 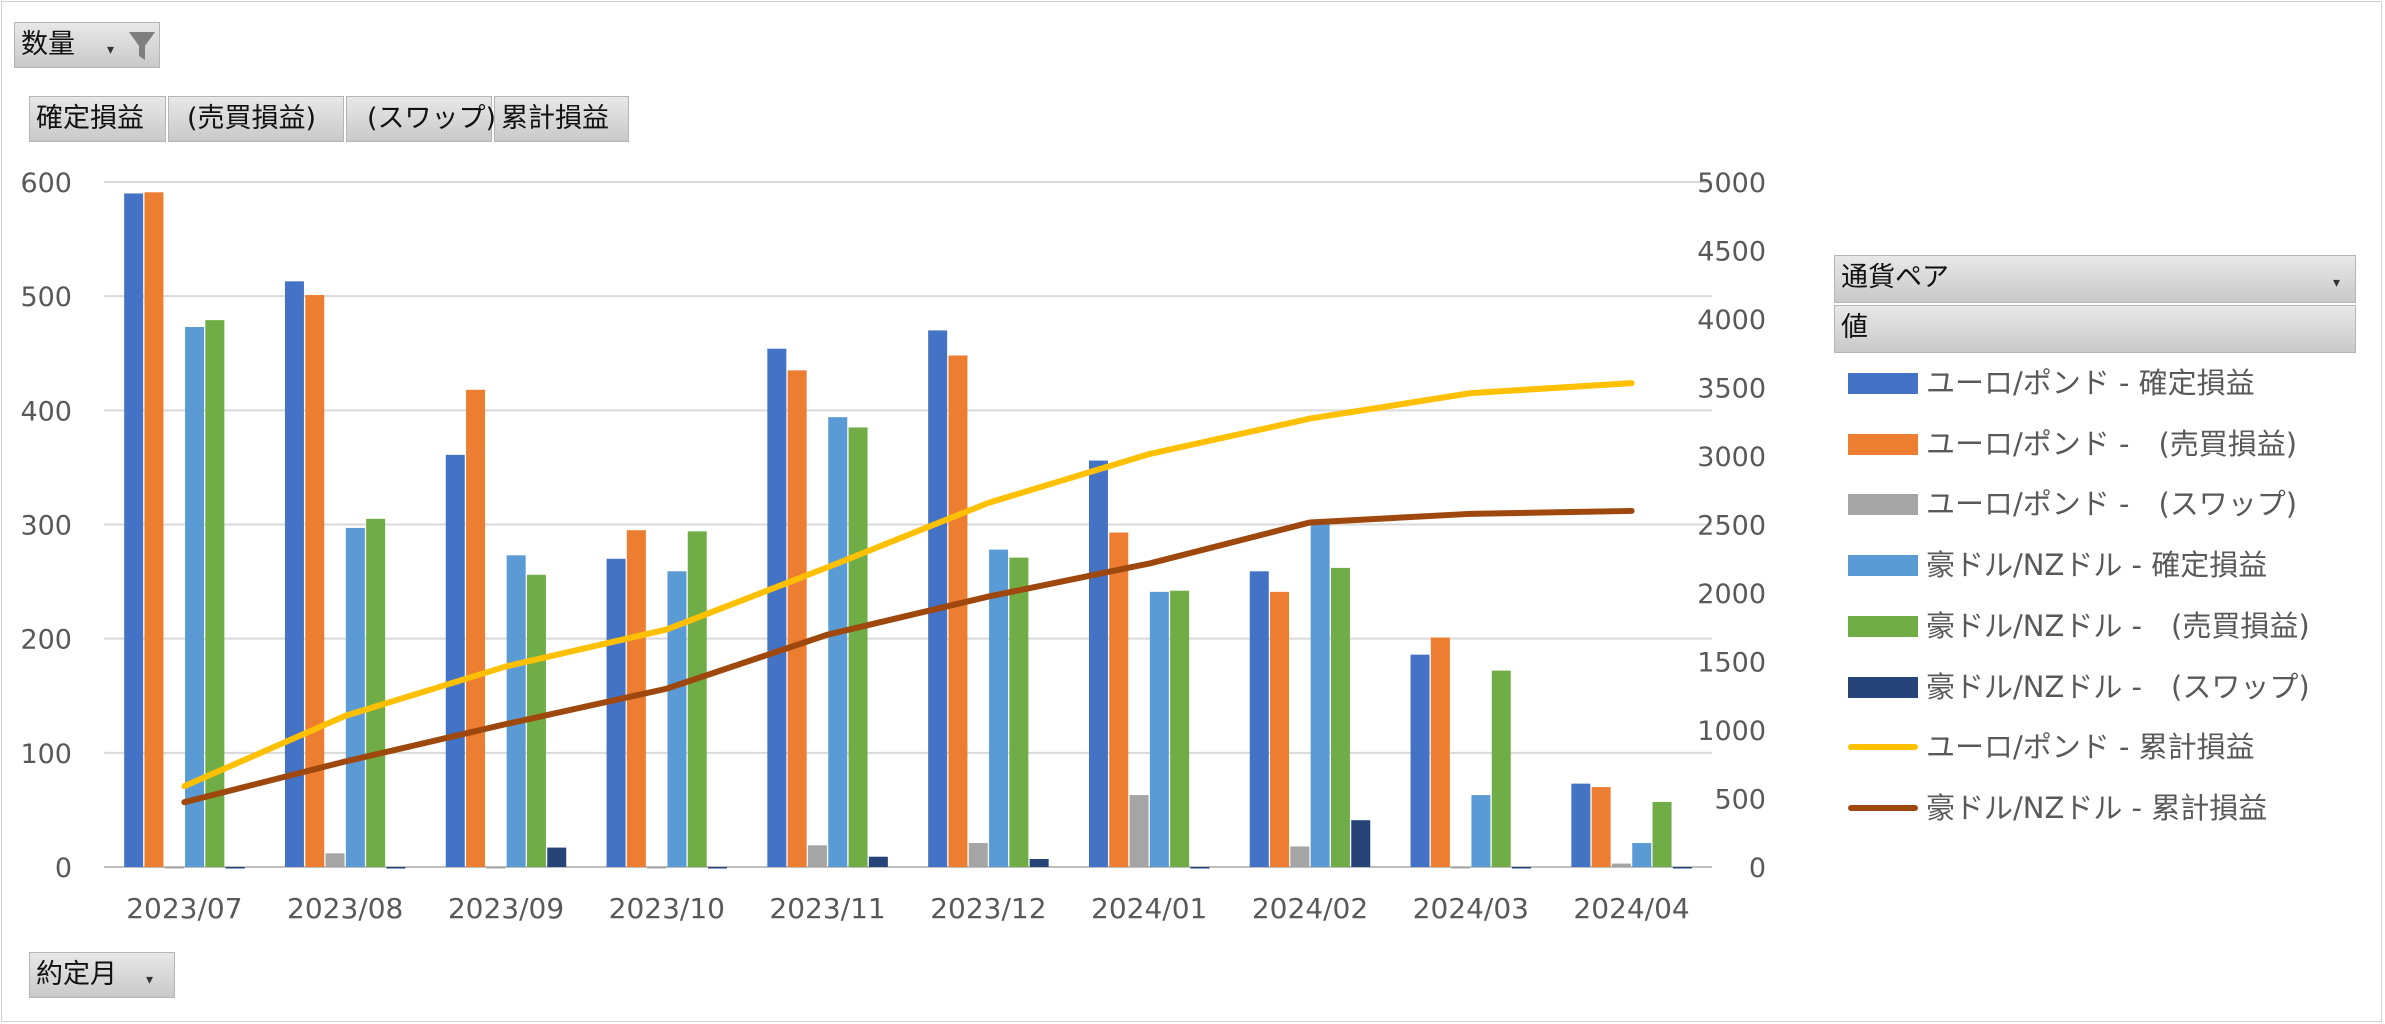 I want to click on y2-tick-label: 3000, so click(x=1731, y=457).